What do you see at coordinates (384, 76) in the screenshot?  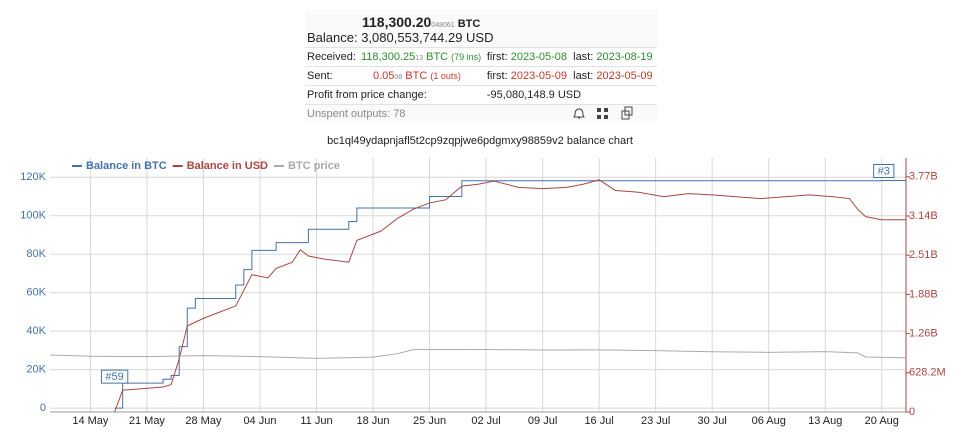 I see `amount: 0.05` at bounding box center [384, 76].